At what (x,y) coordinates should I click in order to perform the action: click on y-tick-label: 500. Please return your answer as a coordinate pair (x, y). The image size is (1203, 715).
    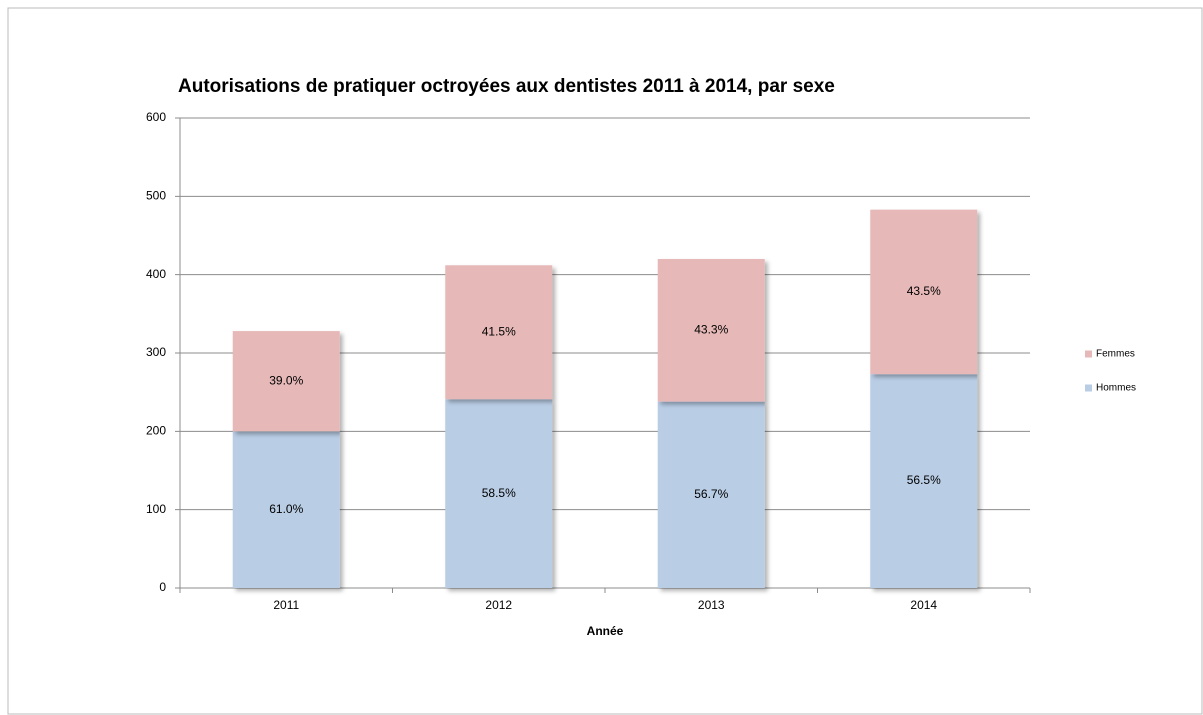
    Looking at the image, I should click on (156, 196).